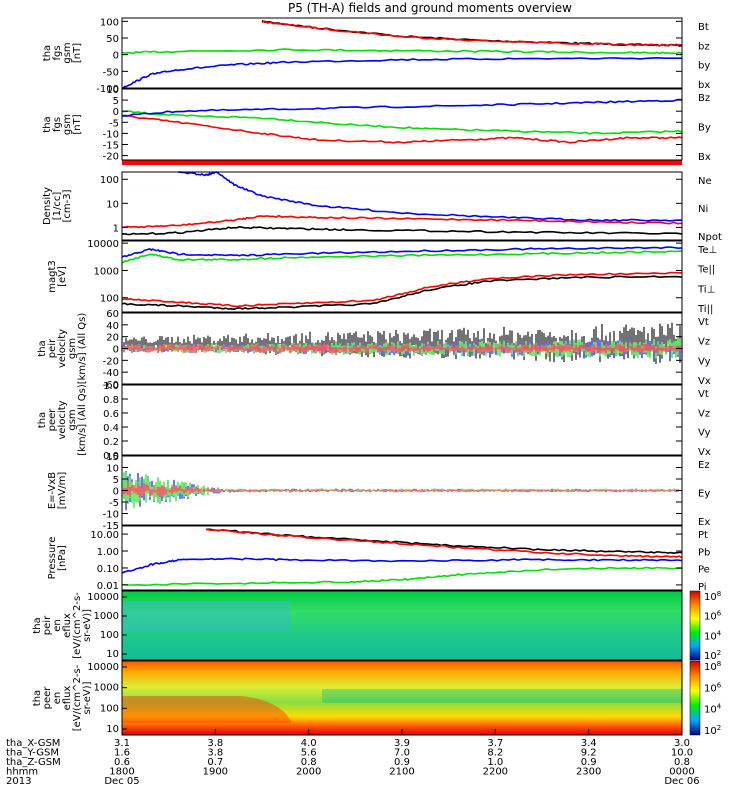 This screenshot has height=800, width=750. I want to click on row-value: 9.2, so click(589, 753).